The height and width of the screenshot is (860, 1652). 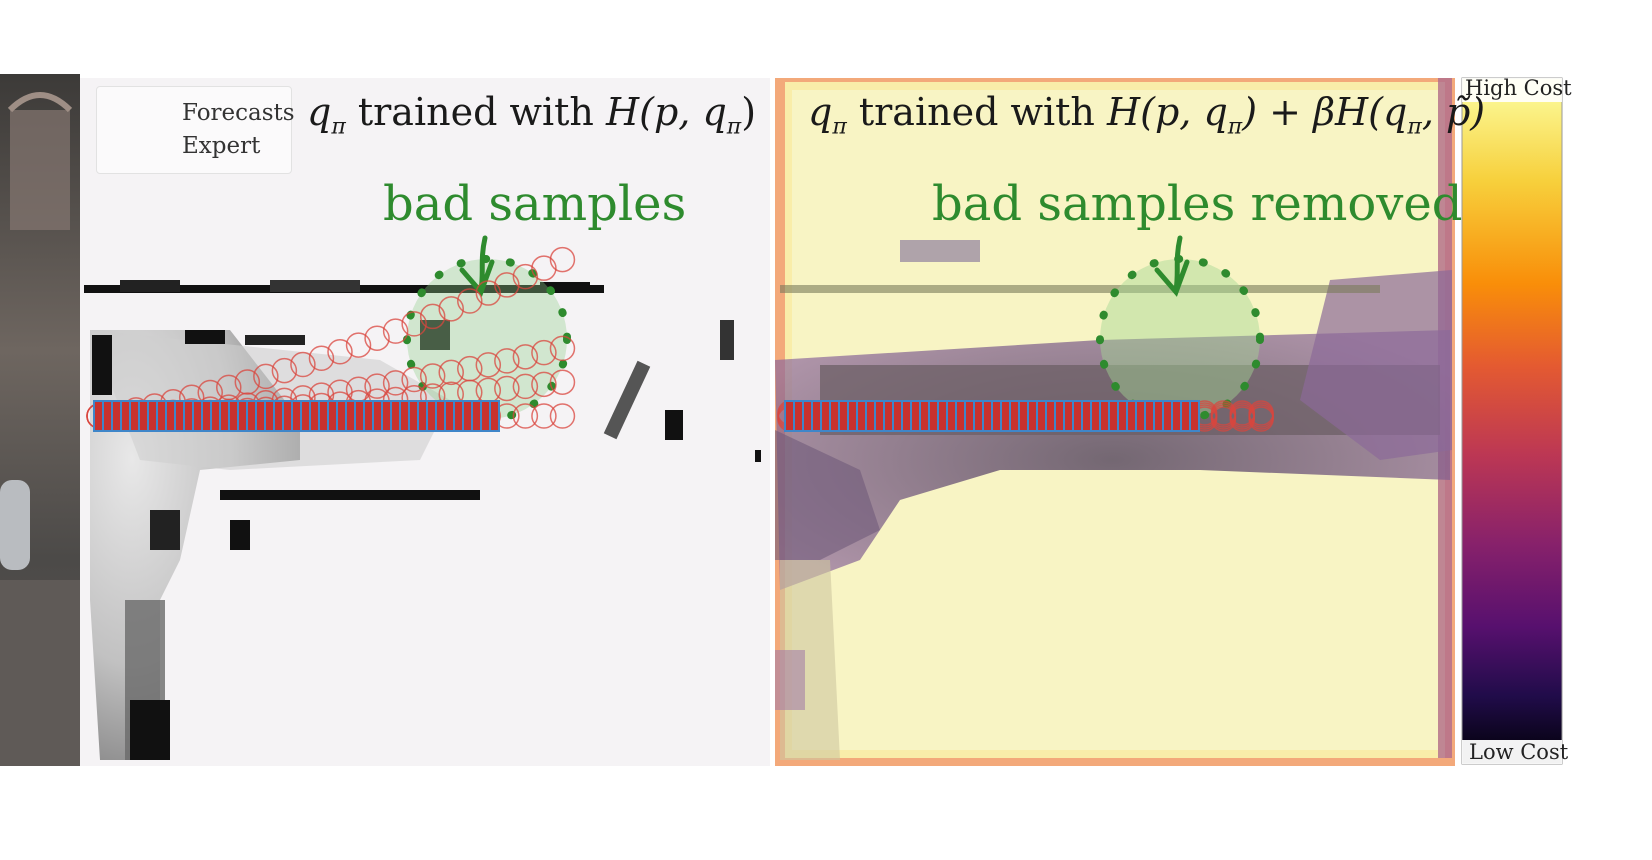 What do you see at coordinates (296, 416) in the screenshot?
I see `left-expert-trajectory` at bounding box center [296, 416].